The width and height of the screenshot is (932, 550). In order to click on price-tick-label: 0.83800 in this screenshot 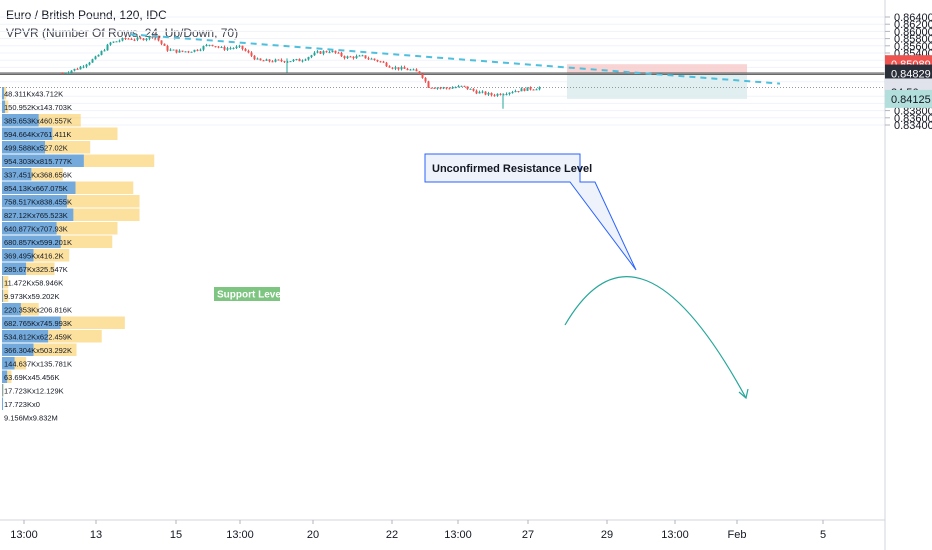, I will do `click(913, 112)`.